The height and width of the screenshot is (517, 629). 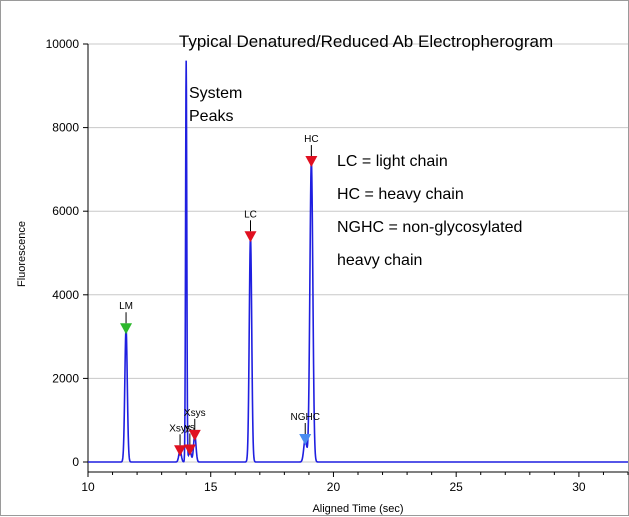 What do you see at coordinates (579, 487) in the screenshot?
I see `x-tick-label: 30` at bounding box center [579, 487].